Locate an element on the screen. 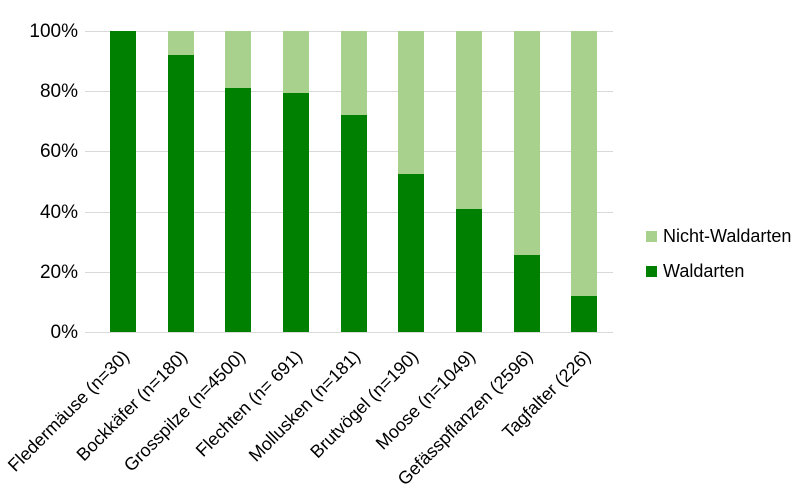 The width and height of the screenshot is (800, 494). y-tick-label: 100% is located at coordinates (53, 31).